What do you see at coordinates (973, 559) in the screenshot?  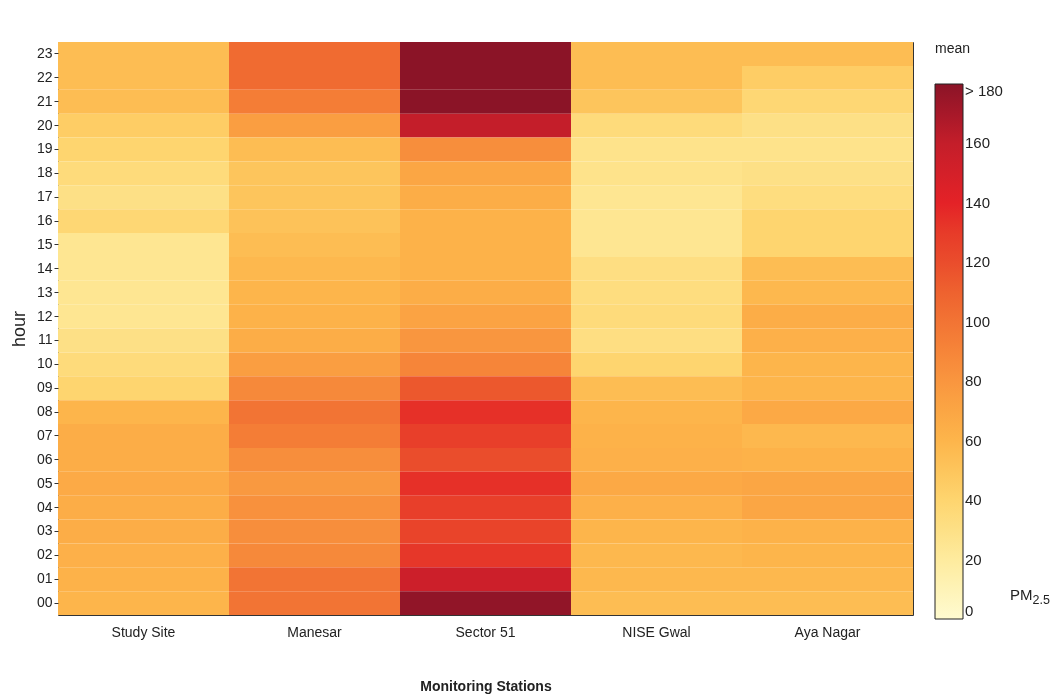 I see `color-bar-label: 20` at bounding box center [973, 559].